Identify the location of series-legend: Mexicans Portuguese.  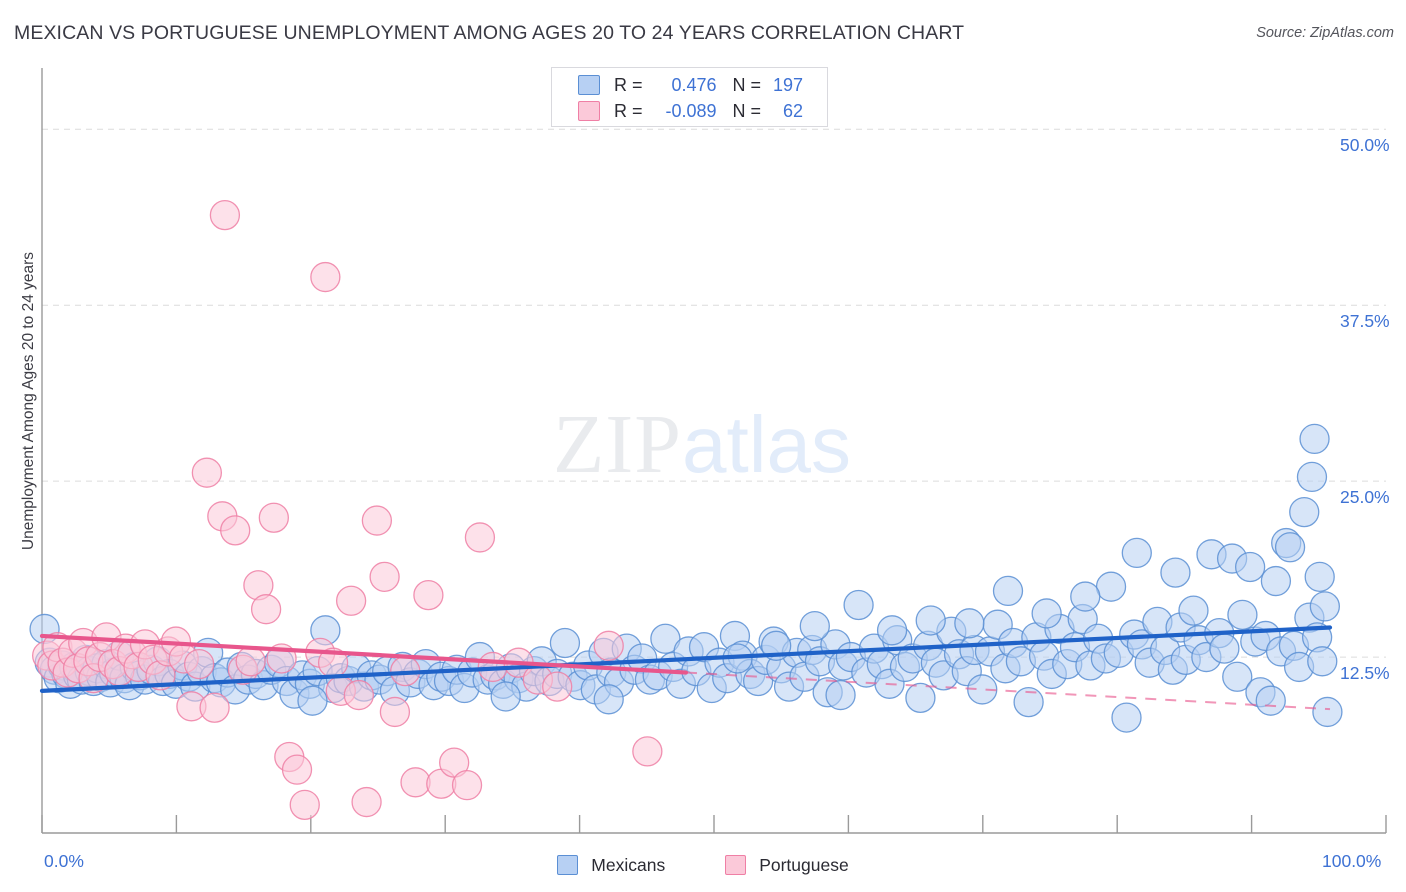
(703, 865).